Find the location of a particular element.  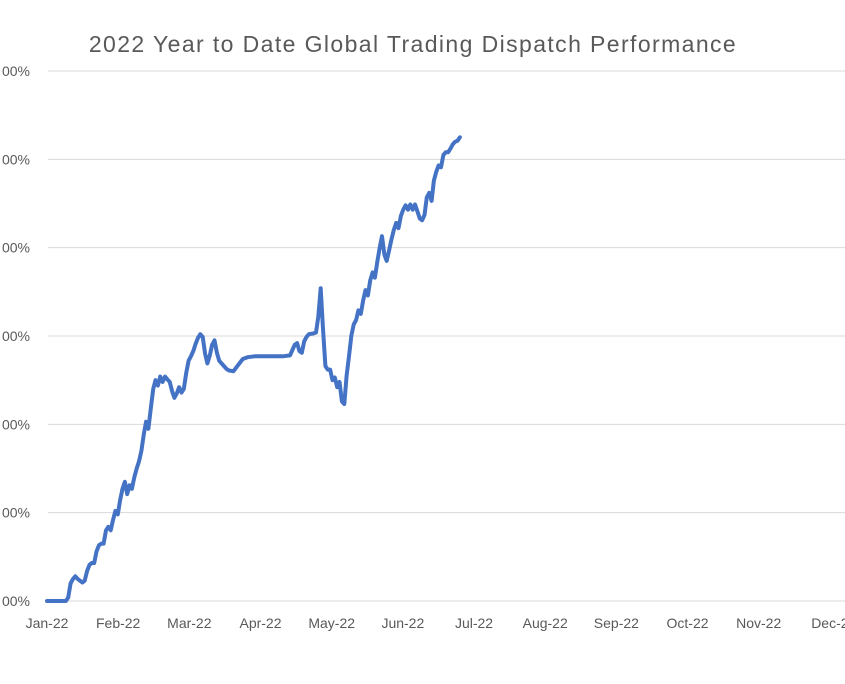

x-tick-label: Jan-22 is located at coordinates (47, 623).